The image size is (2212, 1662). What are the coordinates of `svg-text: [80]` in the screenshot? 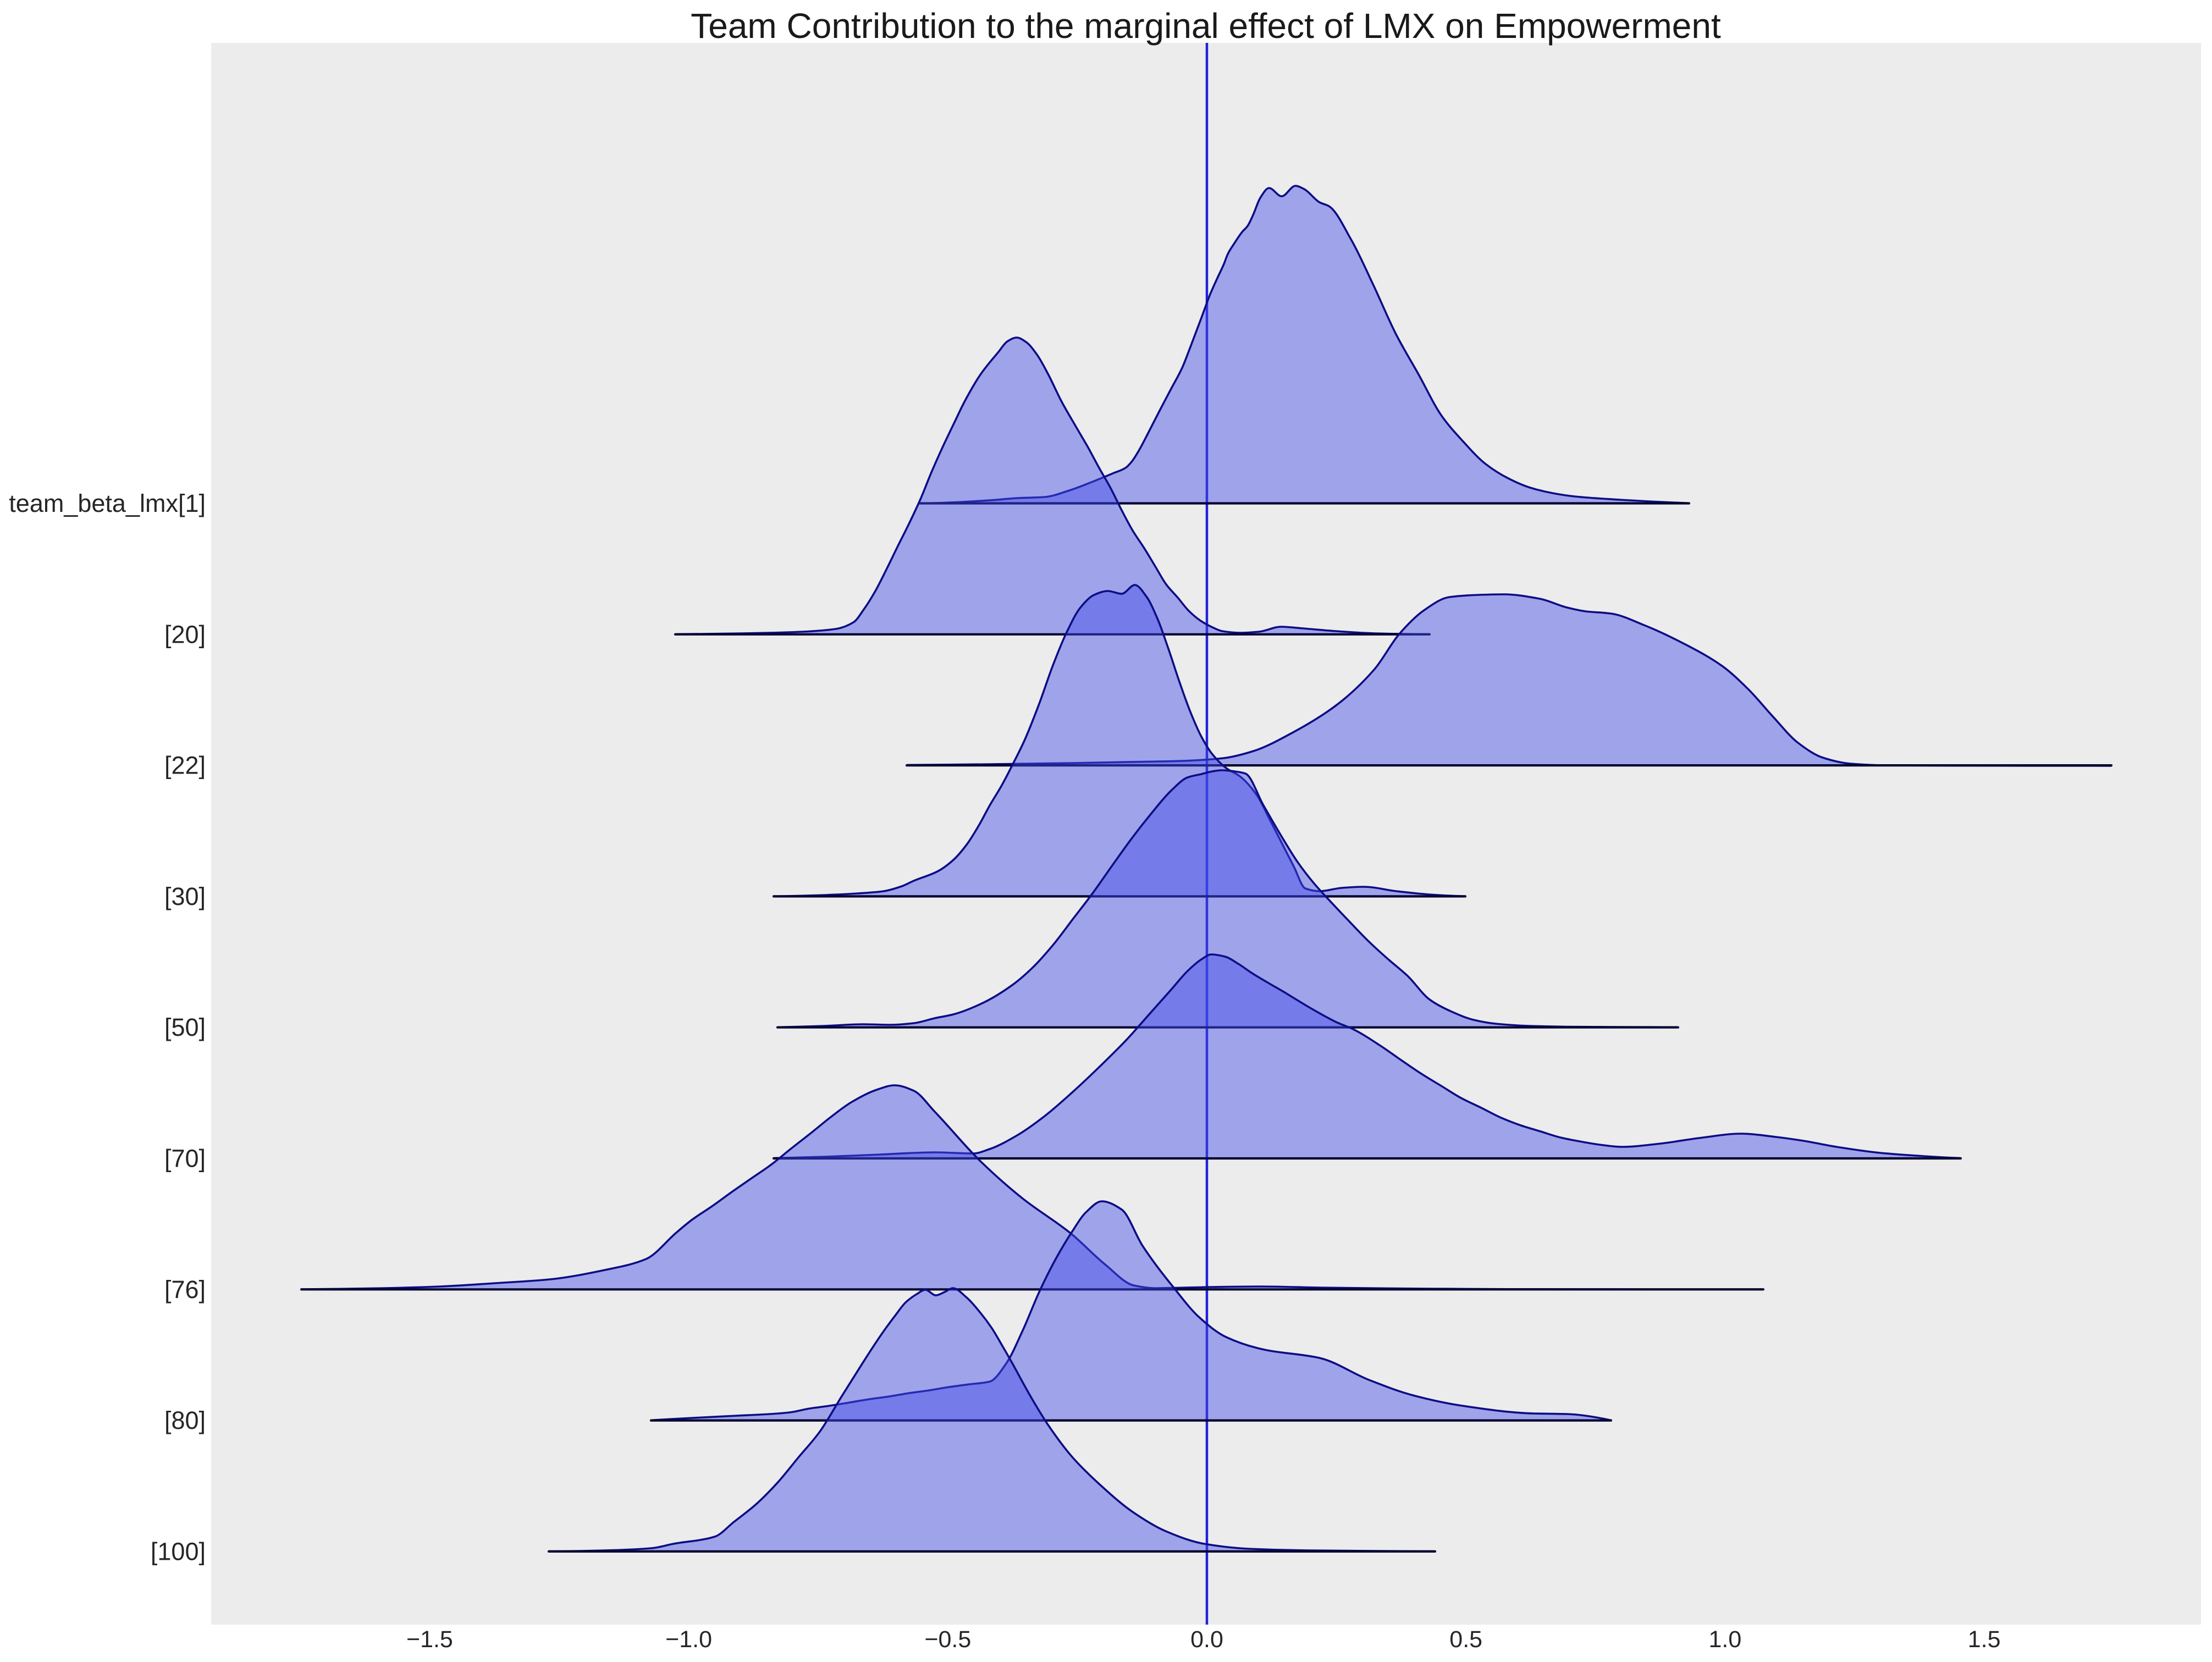 It's located at (185, 1420).